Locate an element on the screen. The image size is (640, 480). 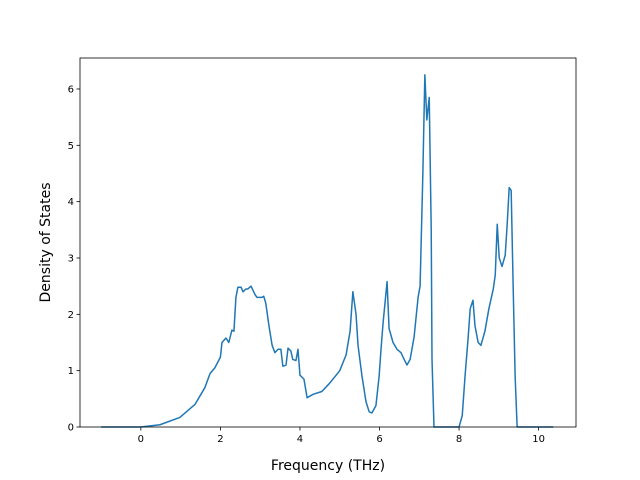
x-tick-label: 4 is located at coordinates (300, 439).